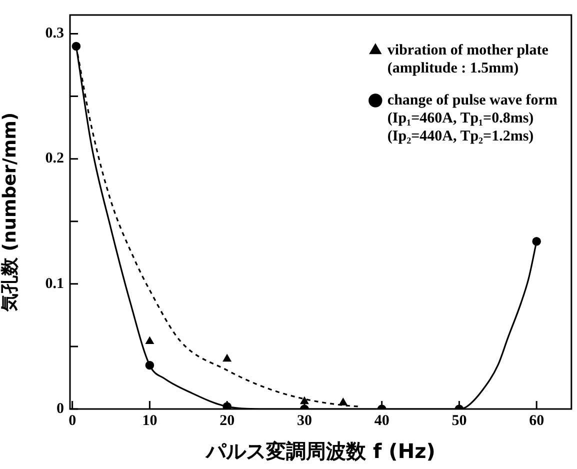  What do you see at coordinates (468, 59) in the screenshot?
I see `legend-label: vibration of mother plate (amplitude : 1.5mm)` at bounding box center [468, 59].